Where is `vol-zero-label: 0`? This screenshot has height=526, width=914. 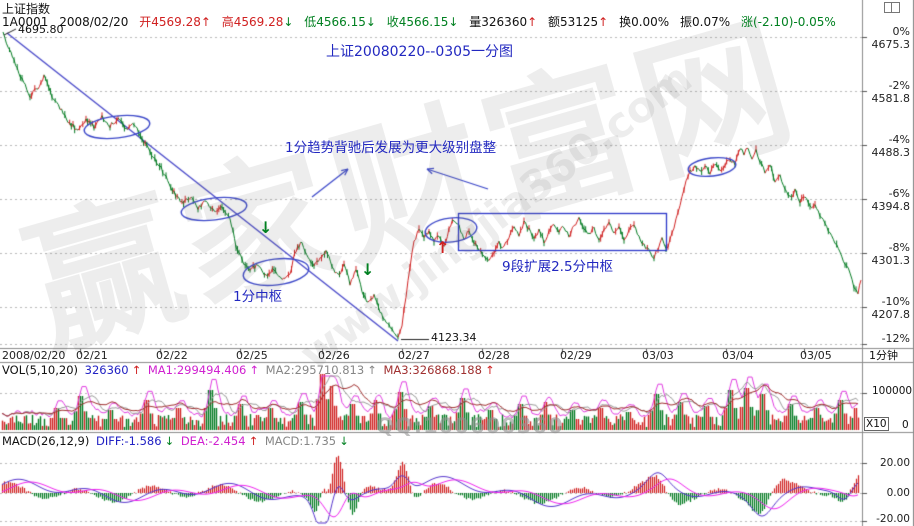 vol-zero-label: 0 is located at coordinates (905, 425).